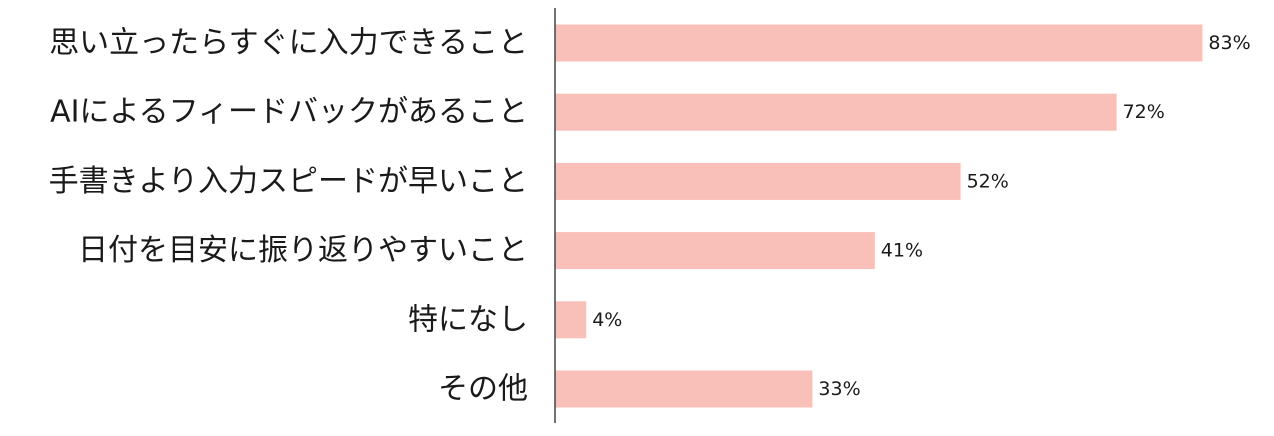  What do you see at coordinates (607, 320) in the screenshot?
I see `value-label-4: 4%` at bounding box center [607, 320].